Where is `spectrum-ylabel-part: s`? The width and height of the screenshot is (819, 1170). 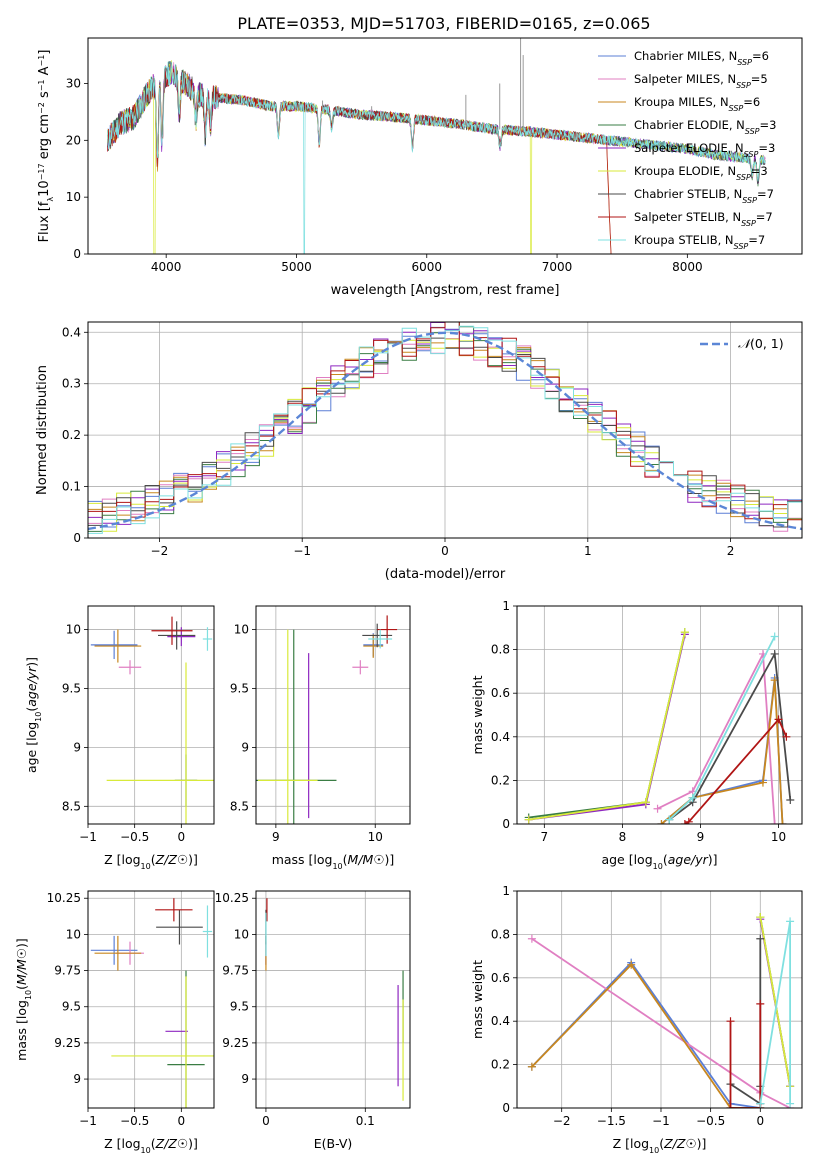 spectrum-ylabel-part: s is located at coordinates (44, 96).